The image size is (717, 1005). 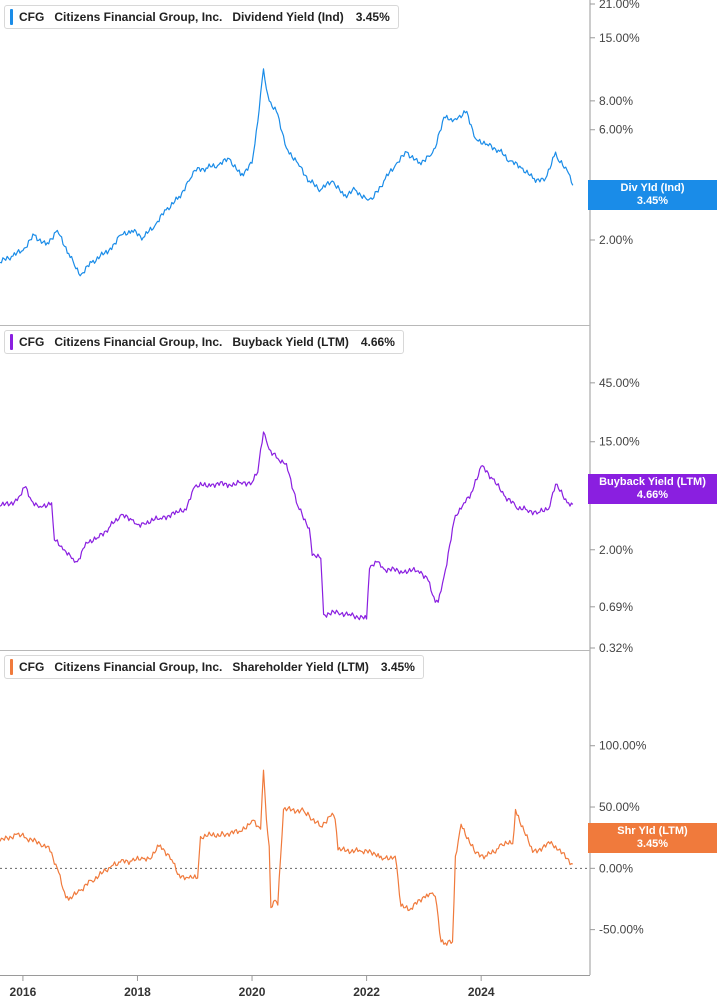 I want to click on y-tick-label: 0.32%, so click(x=616, y=648).